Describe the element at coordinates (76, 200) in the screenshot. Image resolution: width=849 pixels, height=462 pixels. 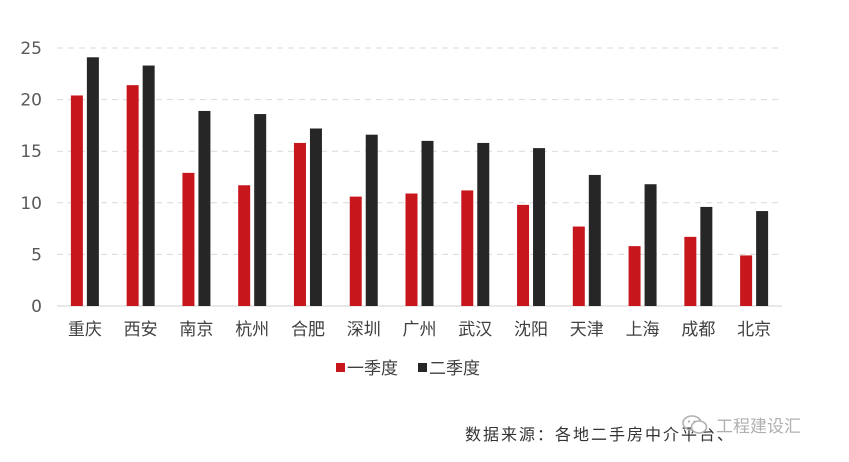
I see `bar-一季度-重庆` at that location.